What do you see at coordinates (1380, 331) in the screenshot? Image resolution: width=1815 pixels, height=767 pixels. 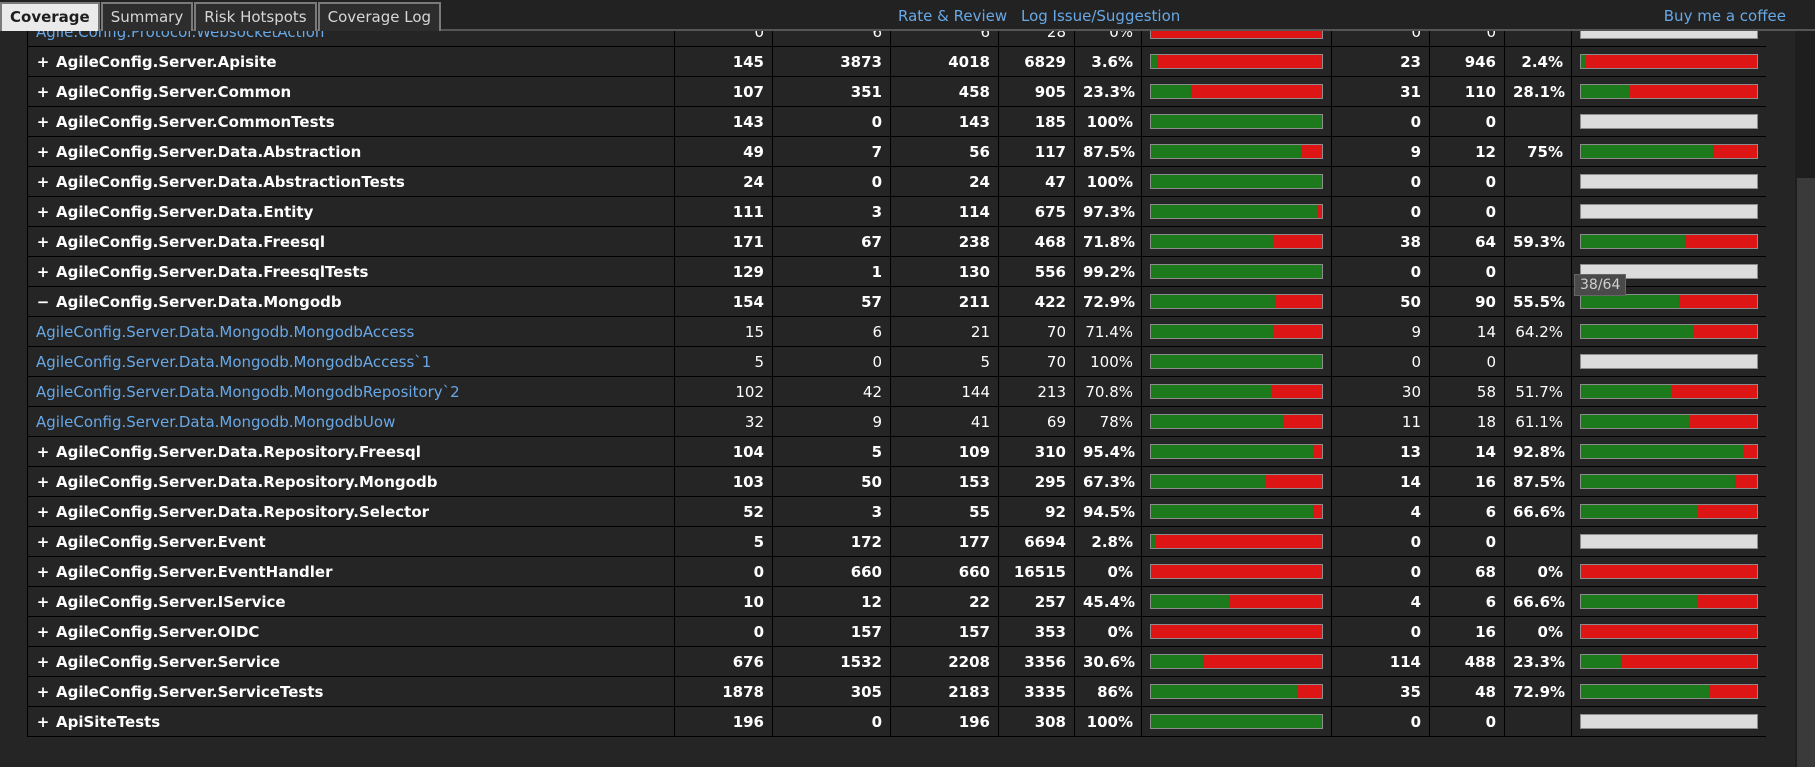 I see `covered-branches: 9` at bounding box center [1380, 331].